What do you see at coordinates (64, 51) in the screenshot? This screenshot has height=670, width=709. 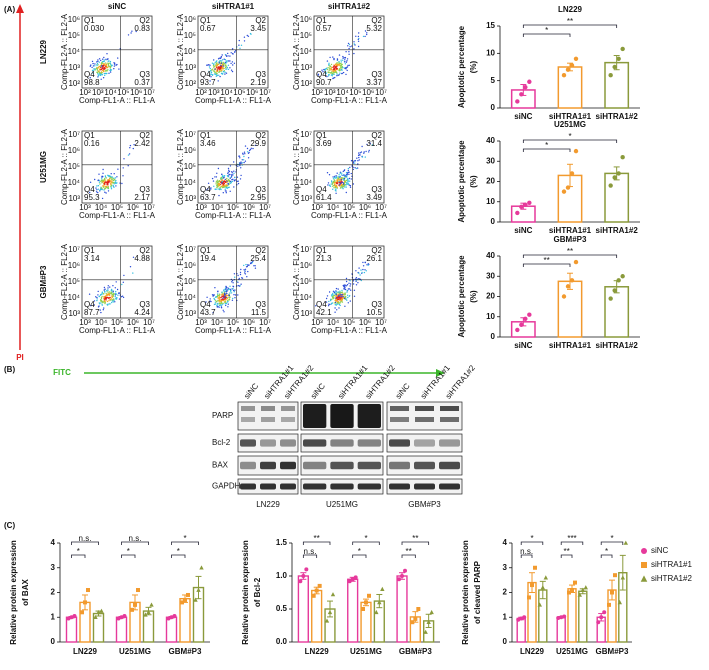 I see `y-axis-label: Comp-FL2-A :: FL2-A` at bounding box center [64, 51].